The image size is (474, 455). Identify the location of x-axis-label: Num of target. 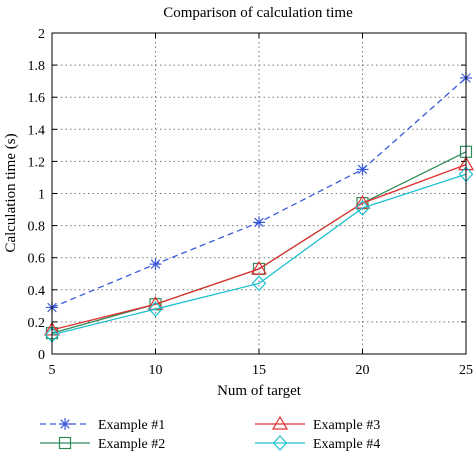
(259, 391).